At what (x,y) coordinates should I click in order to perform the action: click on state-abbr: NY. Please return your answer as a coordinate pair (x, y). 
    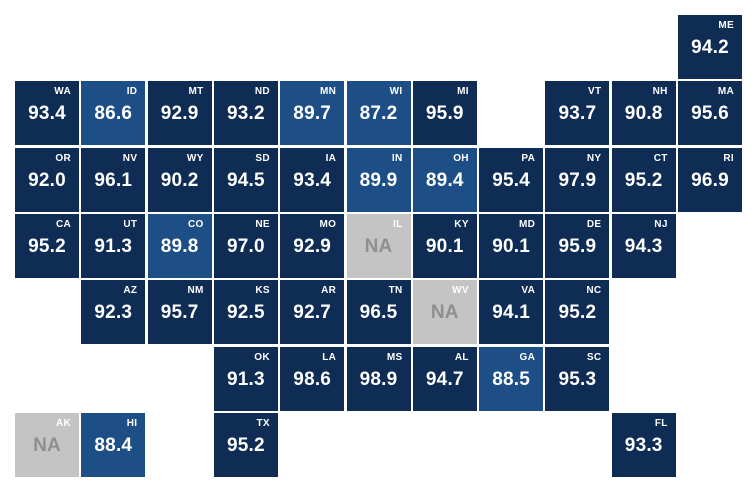
    Looking at the image, I should click on (594, 158).